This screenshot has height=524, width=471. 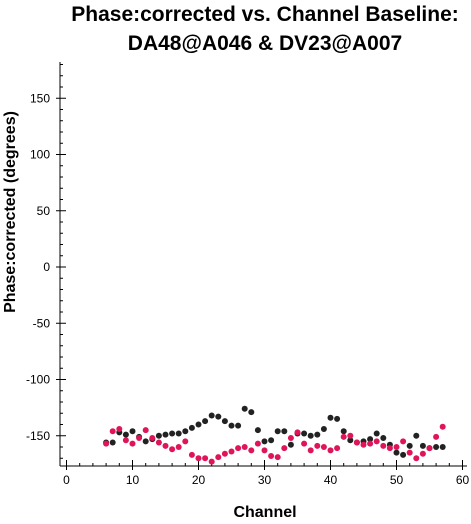 What do you see at coordinates (10, 212) in the screenshot?
I see `y-axis-label: Phase:corrected (degrees)` at bounding box center [10, 212].